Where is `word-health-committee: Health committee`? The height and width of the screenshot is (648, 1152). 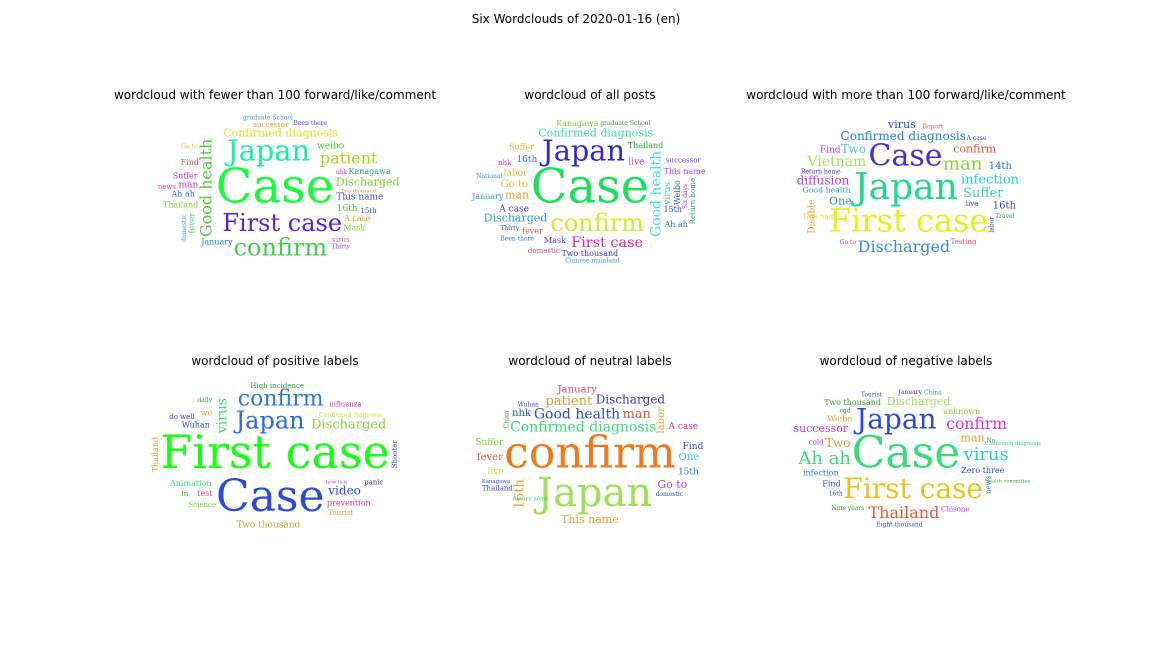
word-health-committee: Health committee is located at coordinates (1008, 481).